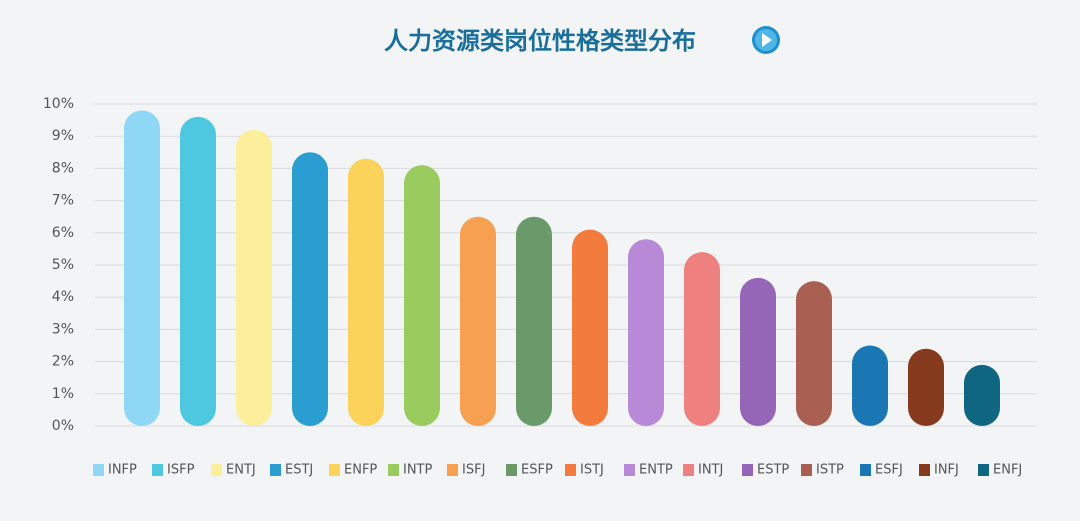  What do you see at coordinates (181, 470) in the screenshot?
I see `legend-label: ISFP` at bounding box center [181, 470].